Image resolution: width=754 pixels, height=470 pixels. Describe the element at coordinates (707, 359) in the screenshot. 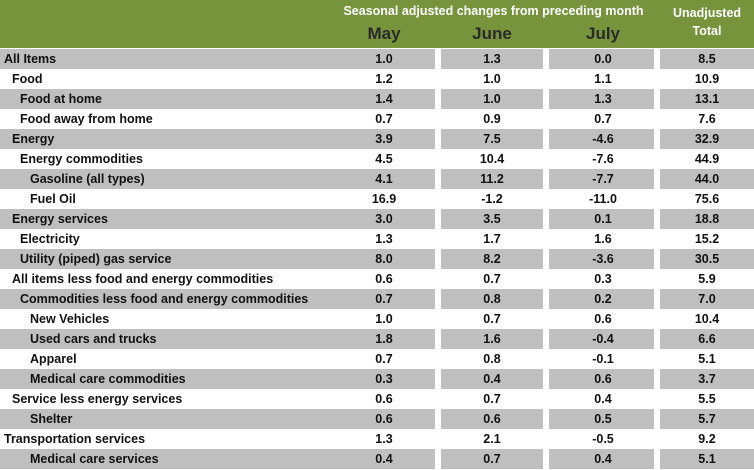

I see `cell-total: 5.1` at that location.